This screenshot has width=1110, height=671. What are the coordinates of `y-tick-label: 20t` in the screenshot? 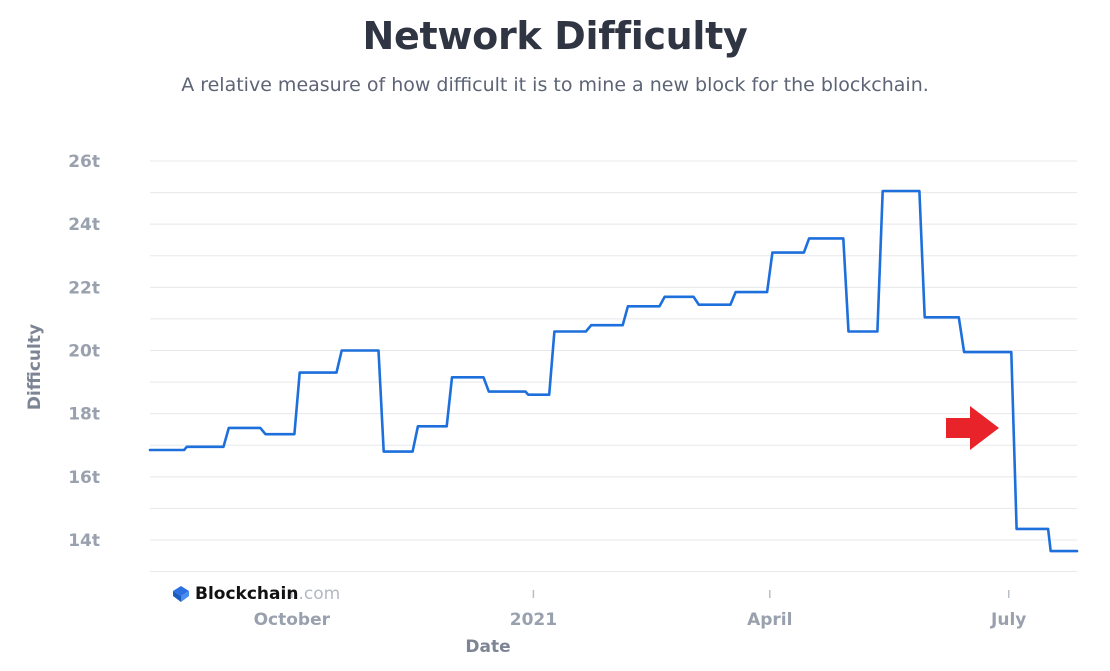 It's located at (84, 352).